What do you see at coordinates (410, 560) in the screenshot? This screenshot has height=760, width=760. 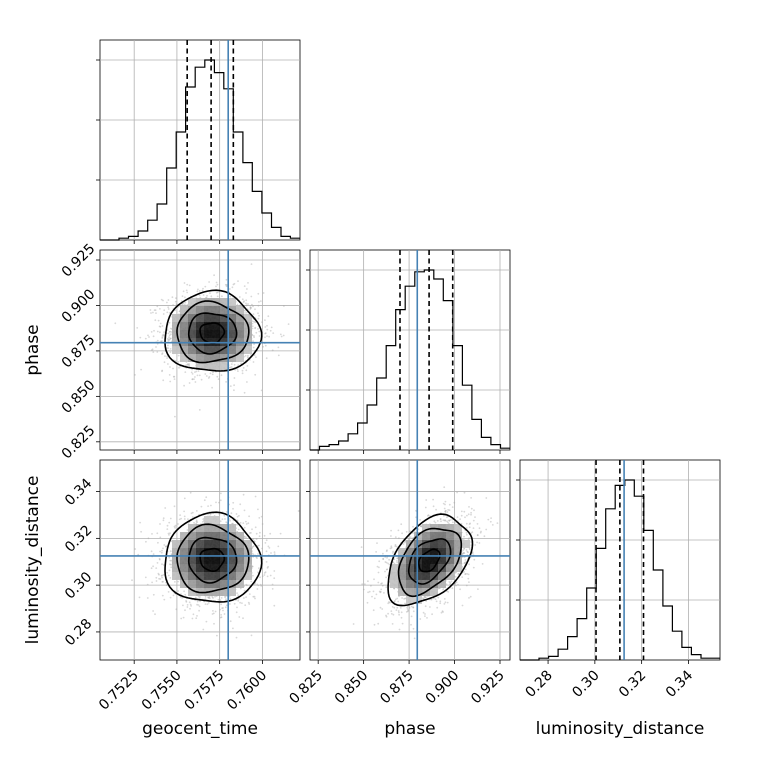 I see `joint-phase-luminosity-distance-inner` at bounding box center [410, 560].